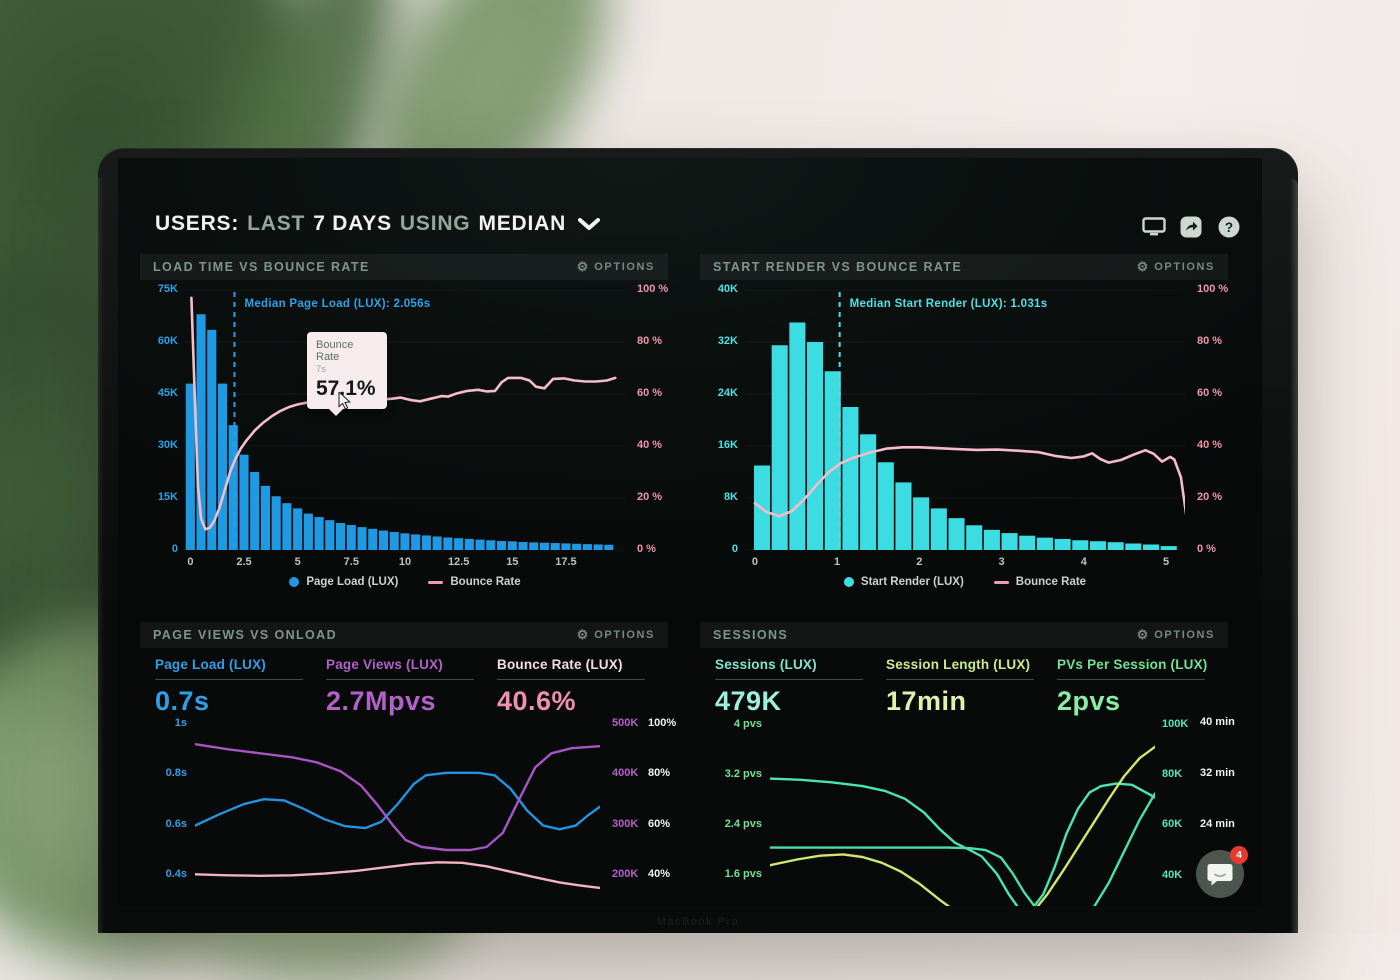  What do you see at coordinates (176, 873) in the screenshot?
I see `axis-tick: 0.4s` at bounding box center [176, 873].